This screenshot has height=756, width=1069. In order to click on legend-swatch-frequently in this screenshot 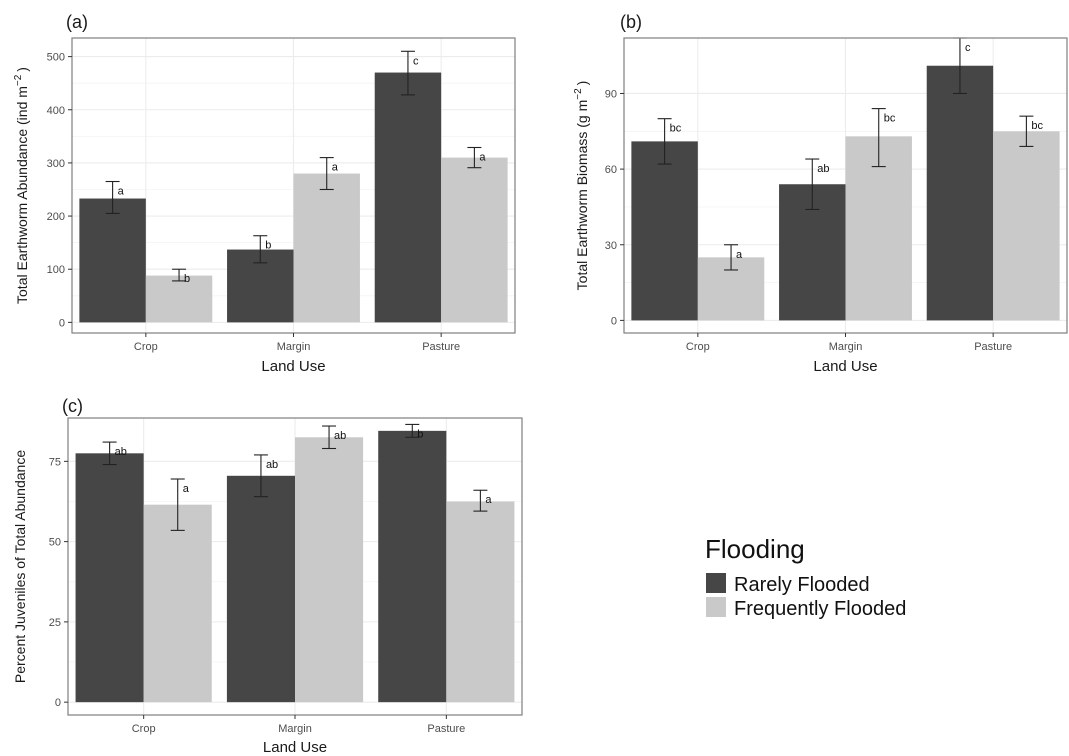, I will do `click(716, 607)`.